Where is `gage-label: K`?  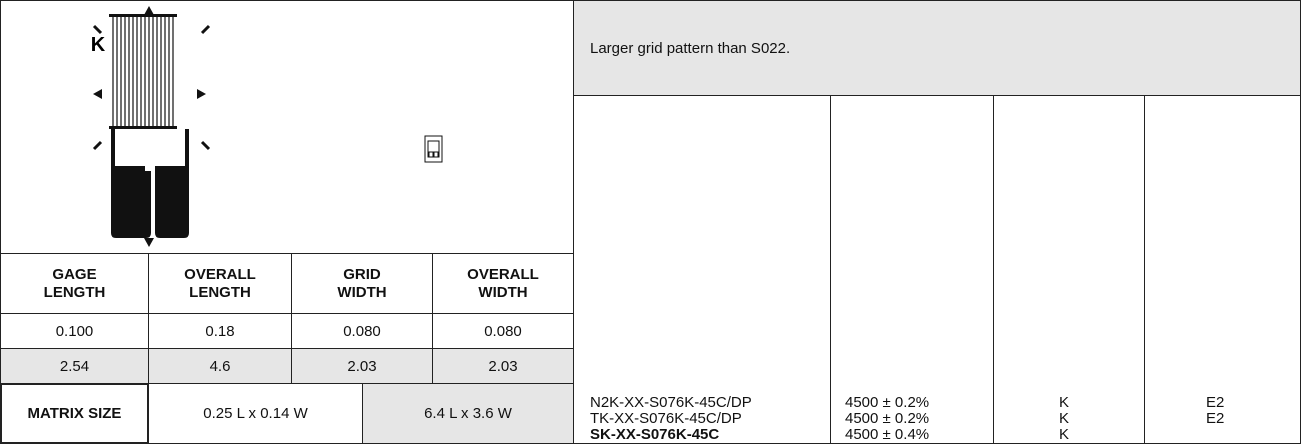 gage-label: K is located at coordinates (98, 45).